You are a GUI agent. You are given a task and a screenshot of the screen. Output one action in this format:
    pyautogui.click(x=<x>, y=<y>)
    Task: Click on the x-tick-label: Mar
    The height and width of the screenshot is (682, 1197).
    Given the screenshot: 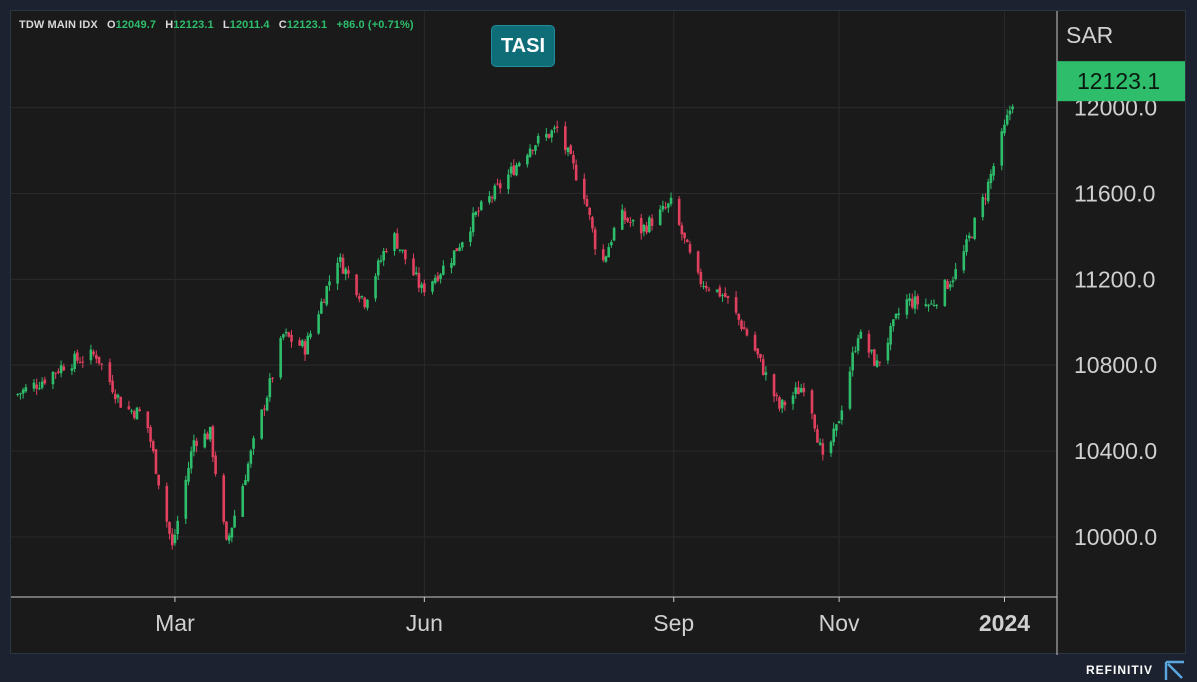 What is the action you would take?
    pyautogui.click(x=175, y=623)
    